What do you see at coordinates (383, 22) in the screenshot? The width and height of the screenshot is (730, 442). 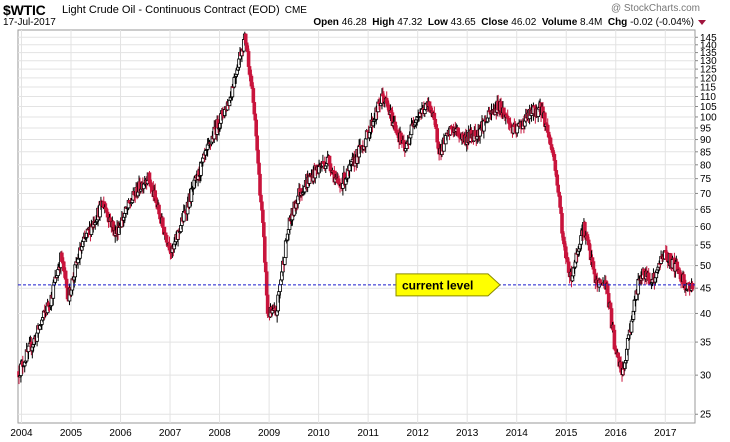 I see `high-label: High` at bounding box center [383, 22].